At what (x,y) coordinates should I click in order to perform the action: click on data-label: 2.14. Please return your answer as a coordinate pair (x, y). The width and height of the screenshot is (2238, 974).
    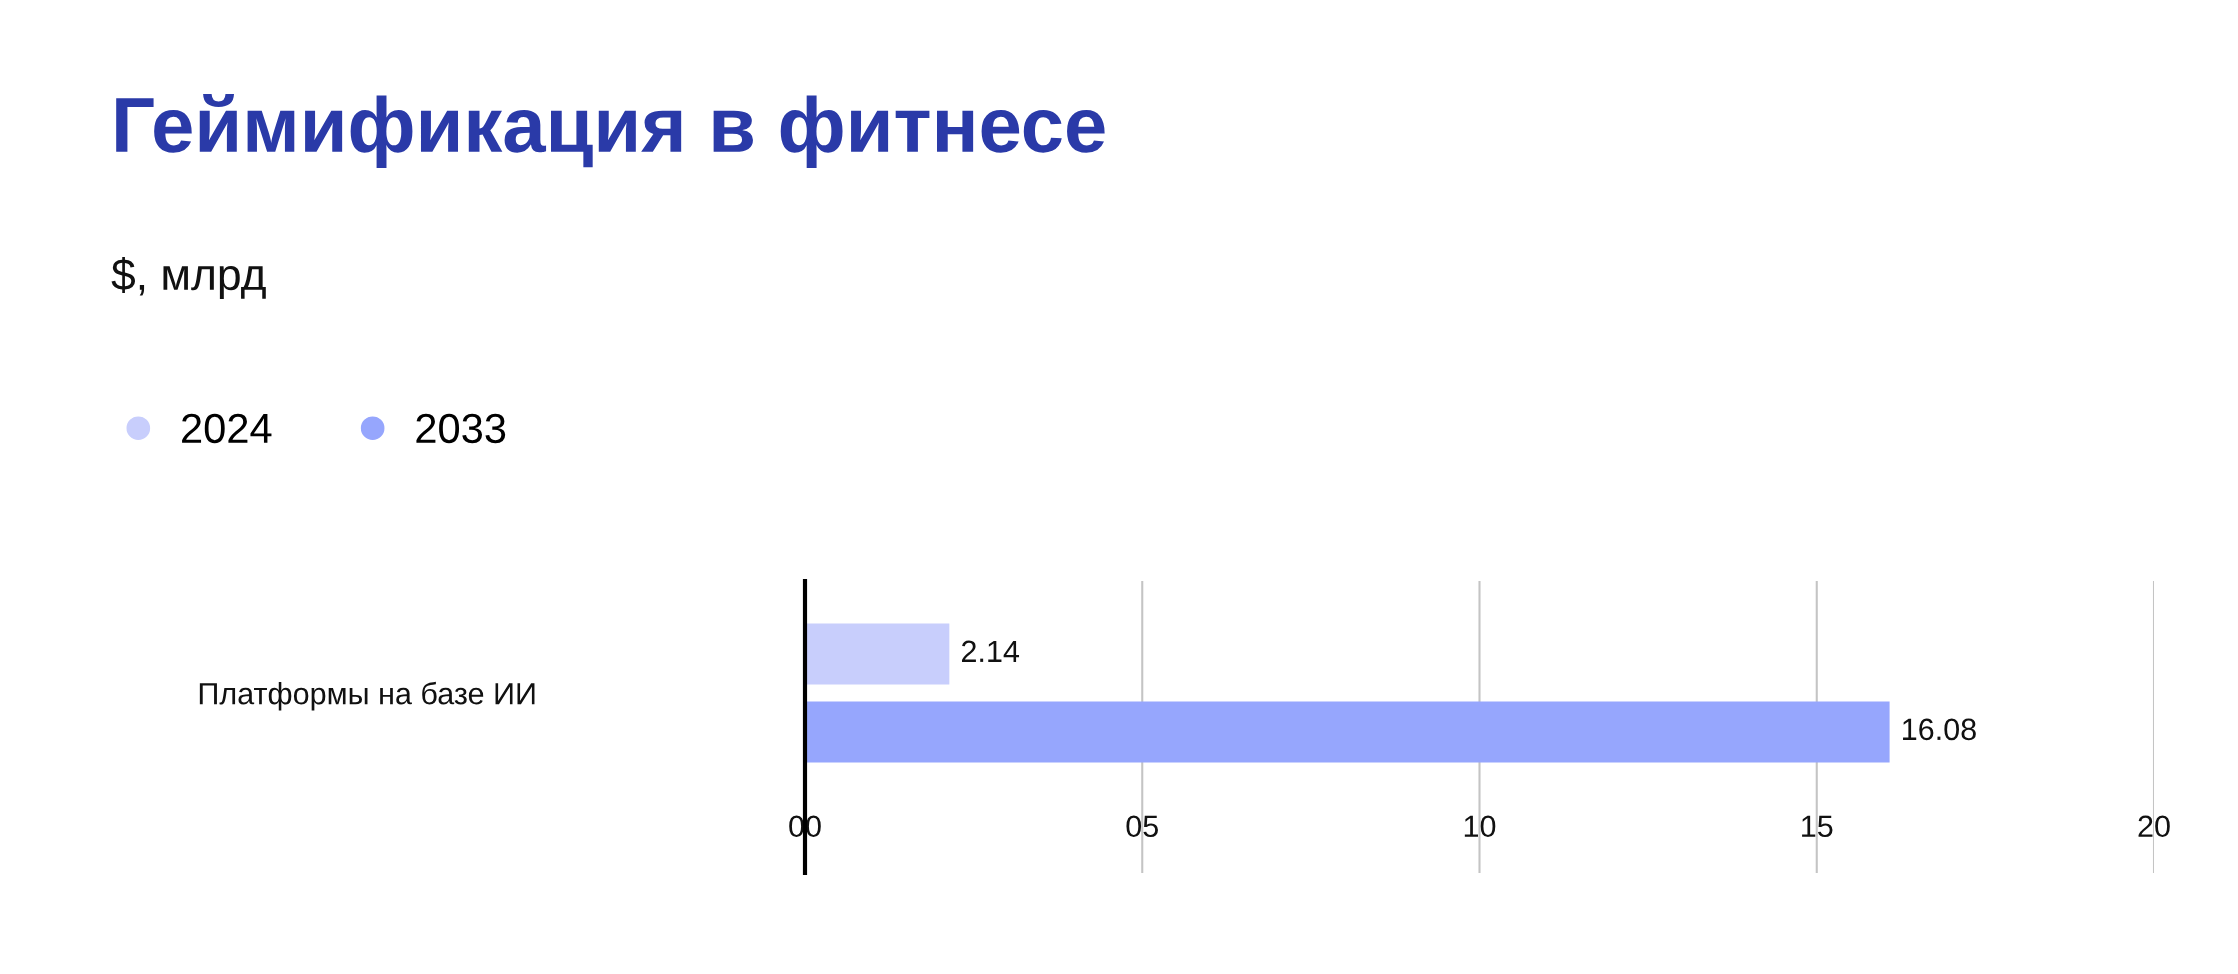
    Looking at the image, I should click on (990, 651).